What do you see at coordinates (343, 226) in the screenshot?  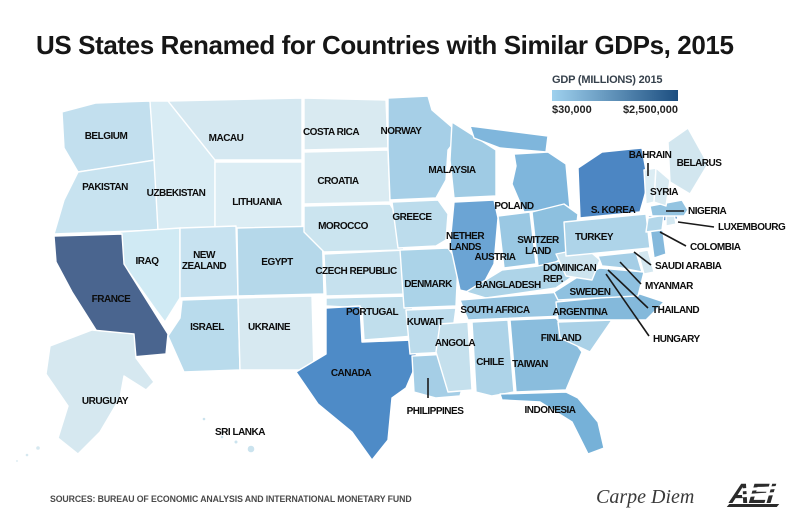 I see `state-label-nebraska: MOROCCO` at bounding box center [343, 226].